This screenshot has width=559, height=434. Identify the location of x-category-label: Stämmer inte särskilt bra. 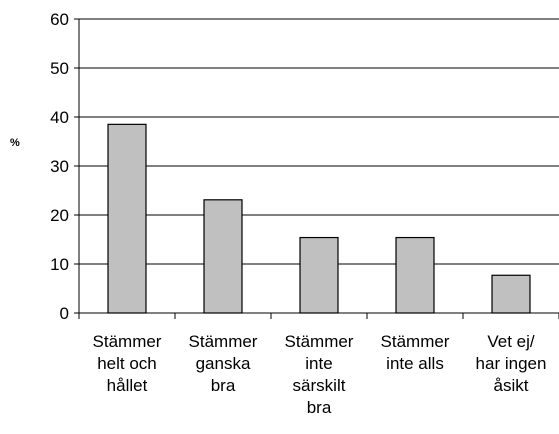
(319, 374).